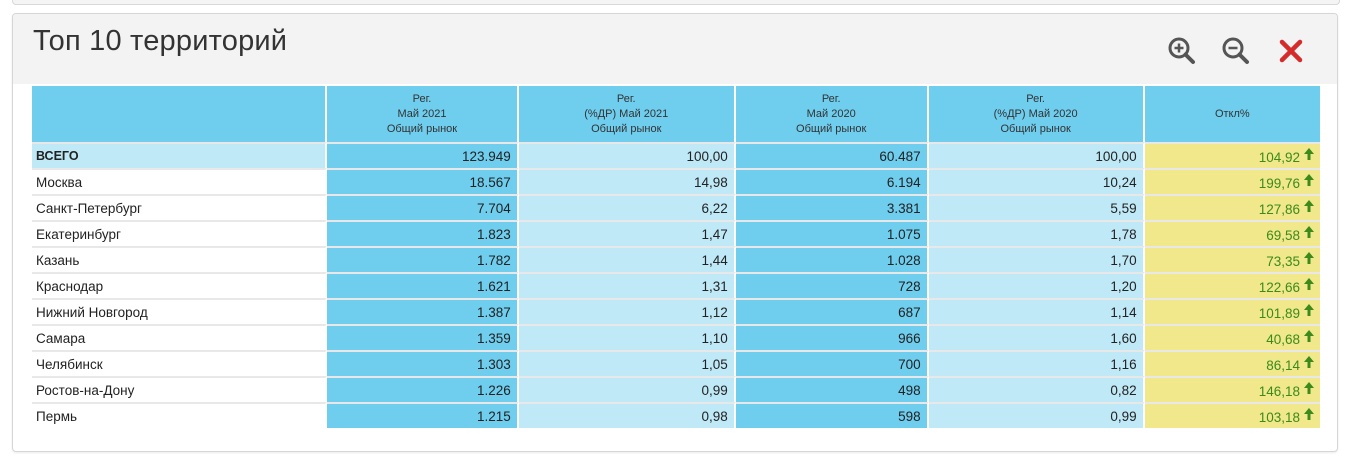 The width and height of the screenshot is (1350, 463). What do you see at coordinates (627, 311) in the screenshot?
I see `reg-pct-may-2021-cell: 1,12` at bounding box center [627, 311].